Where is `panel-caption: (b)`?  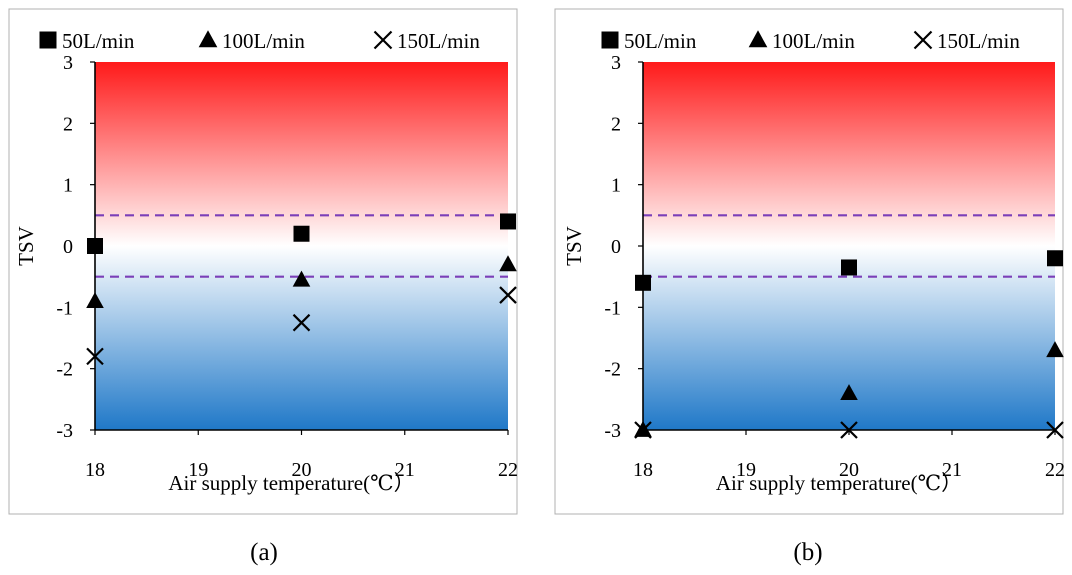
panel-caption: (b) is located at coordinates (807, 552).